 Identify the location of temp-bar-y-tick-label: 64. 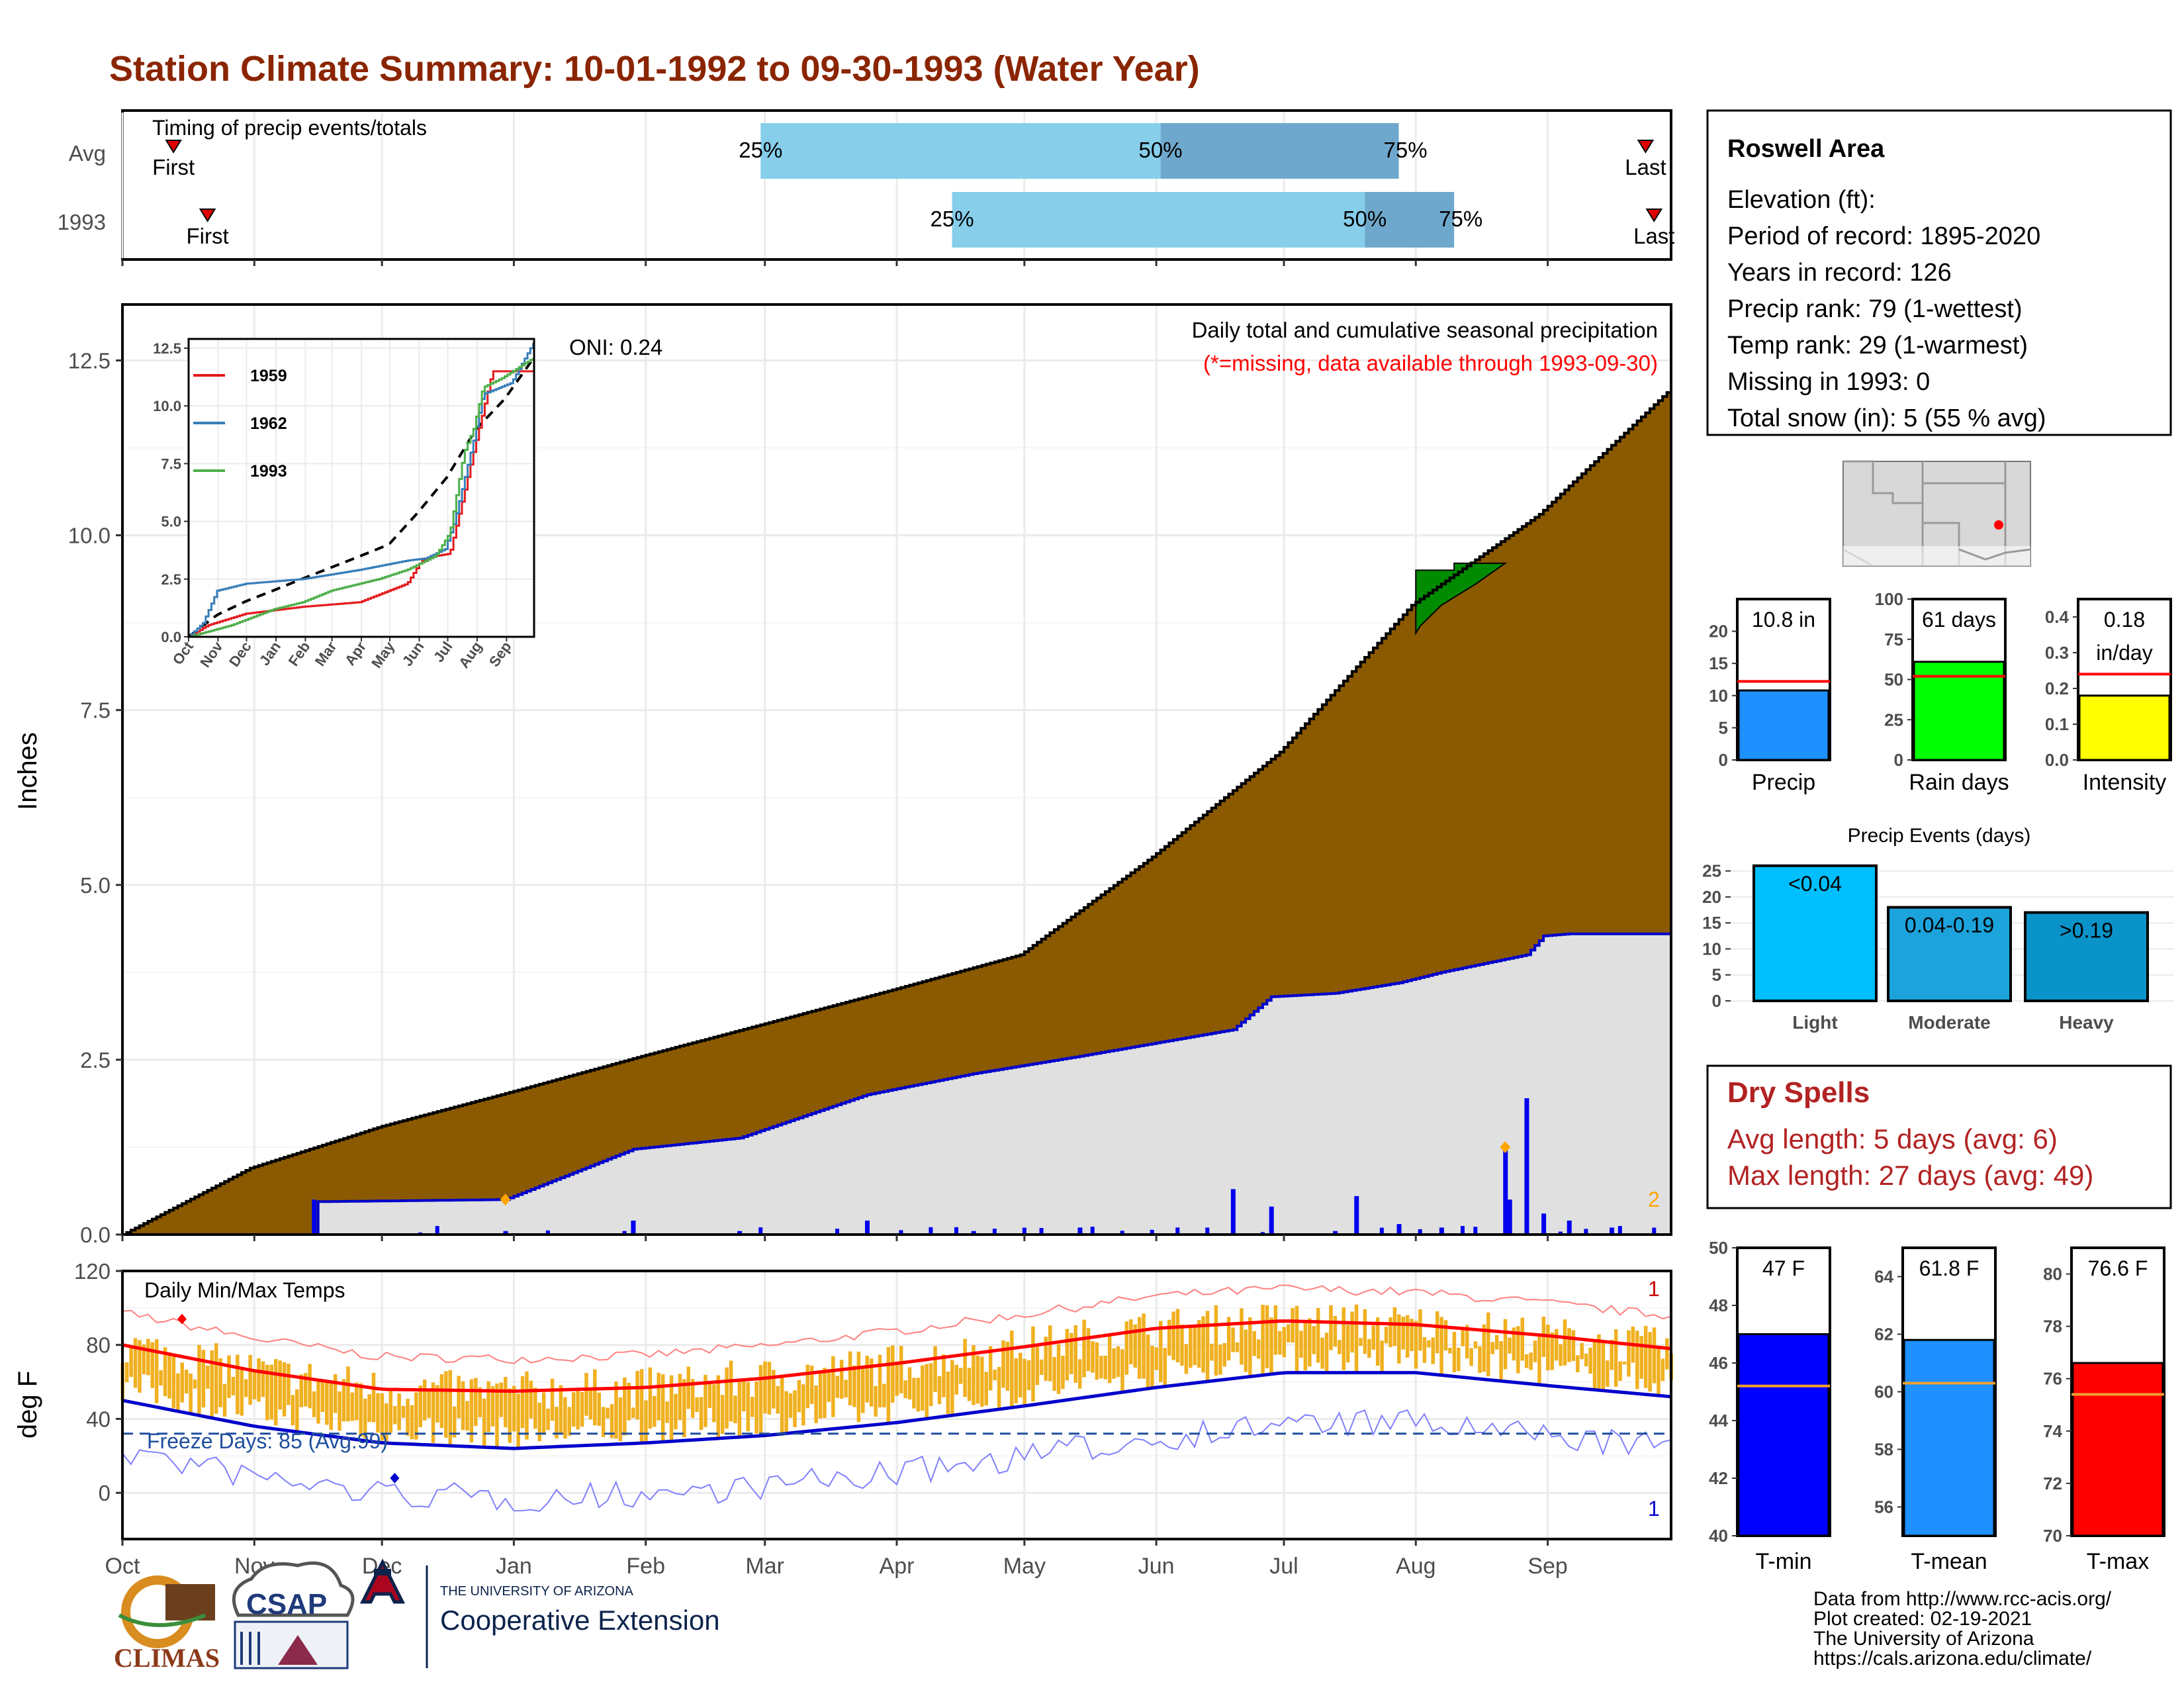
(1883, 1277).